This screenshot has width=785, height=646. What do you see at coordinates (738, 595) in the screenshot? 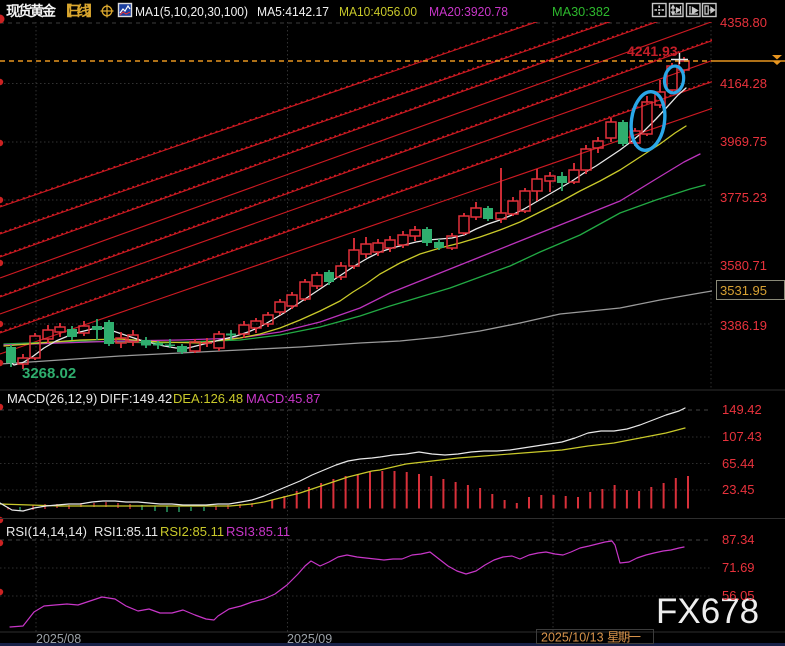
I see `svg-text: 56.05` at bounding box center [738, 595].